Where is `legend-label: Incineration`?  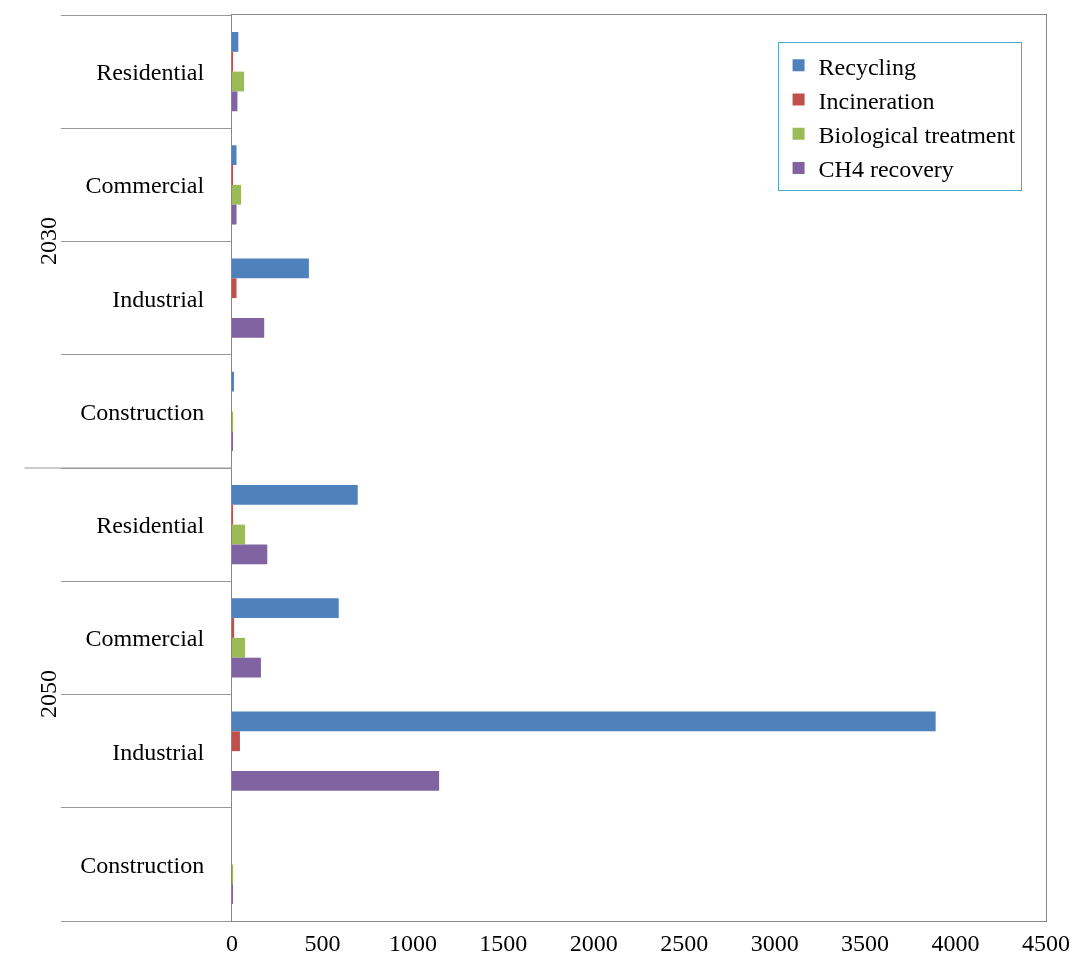
legend-label: Incineration is located at coordinates (876, 100).